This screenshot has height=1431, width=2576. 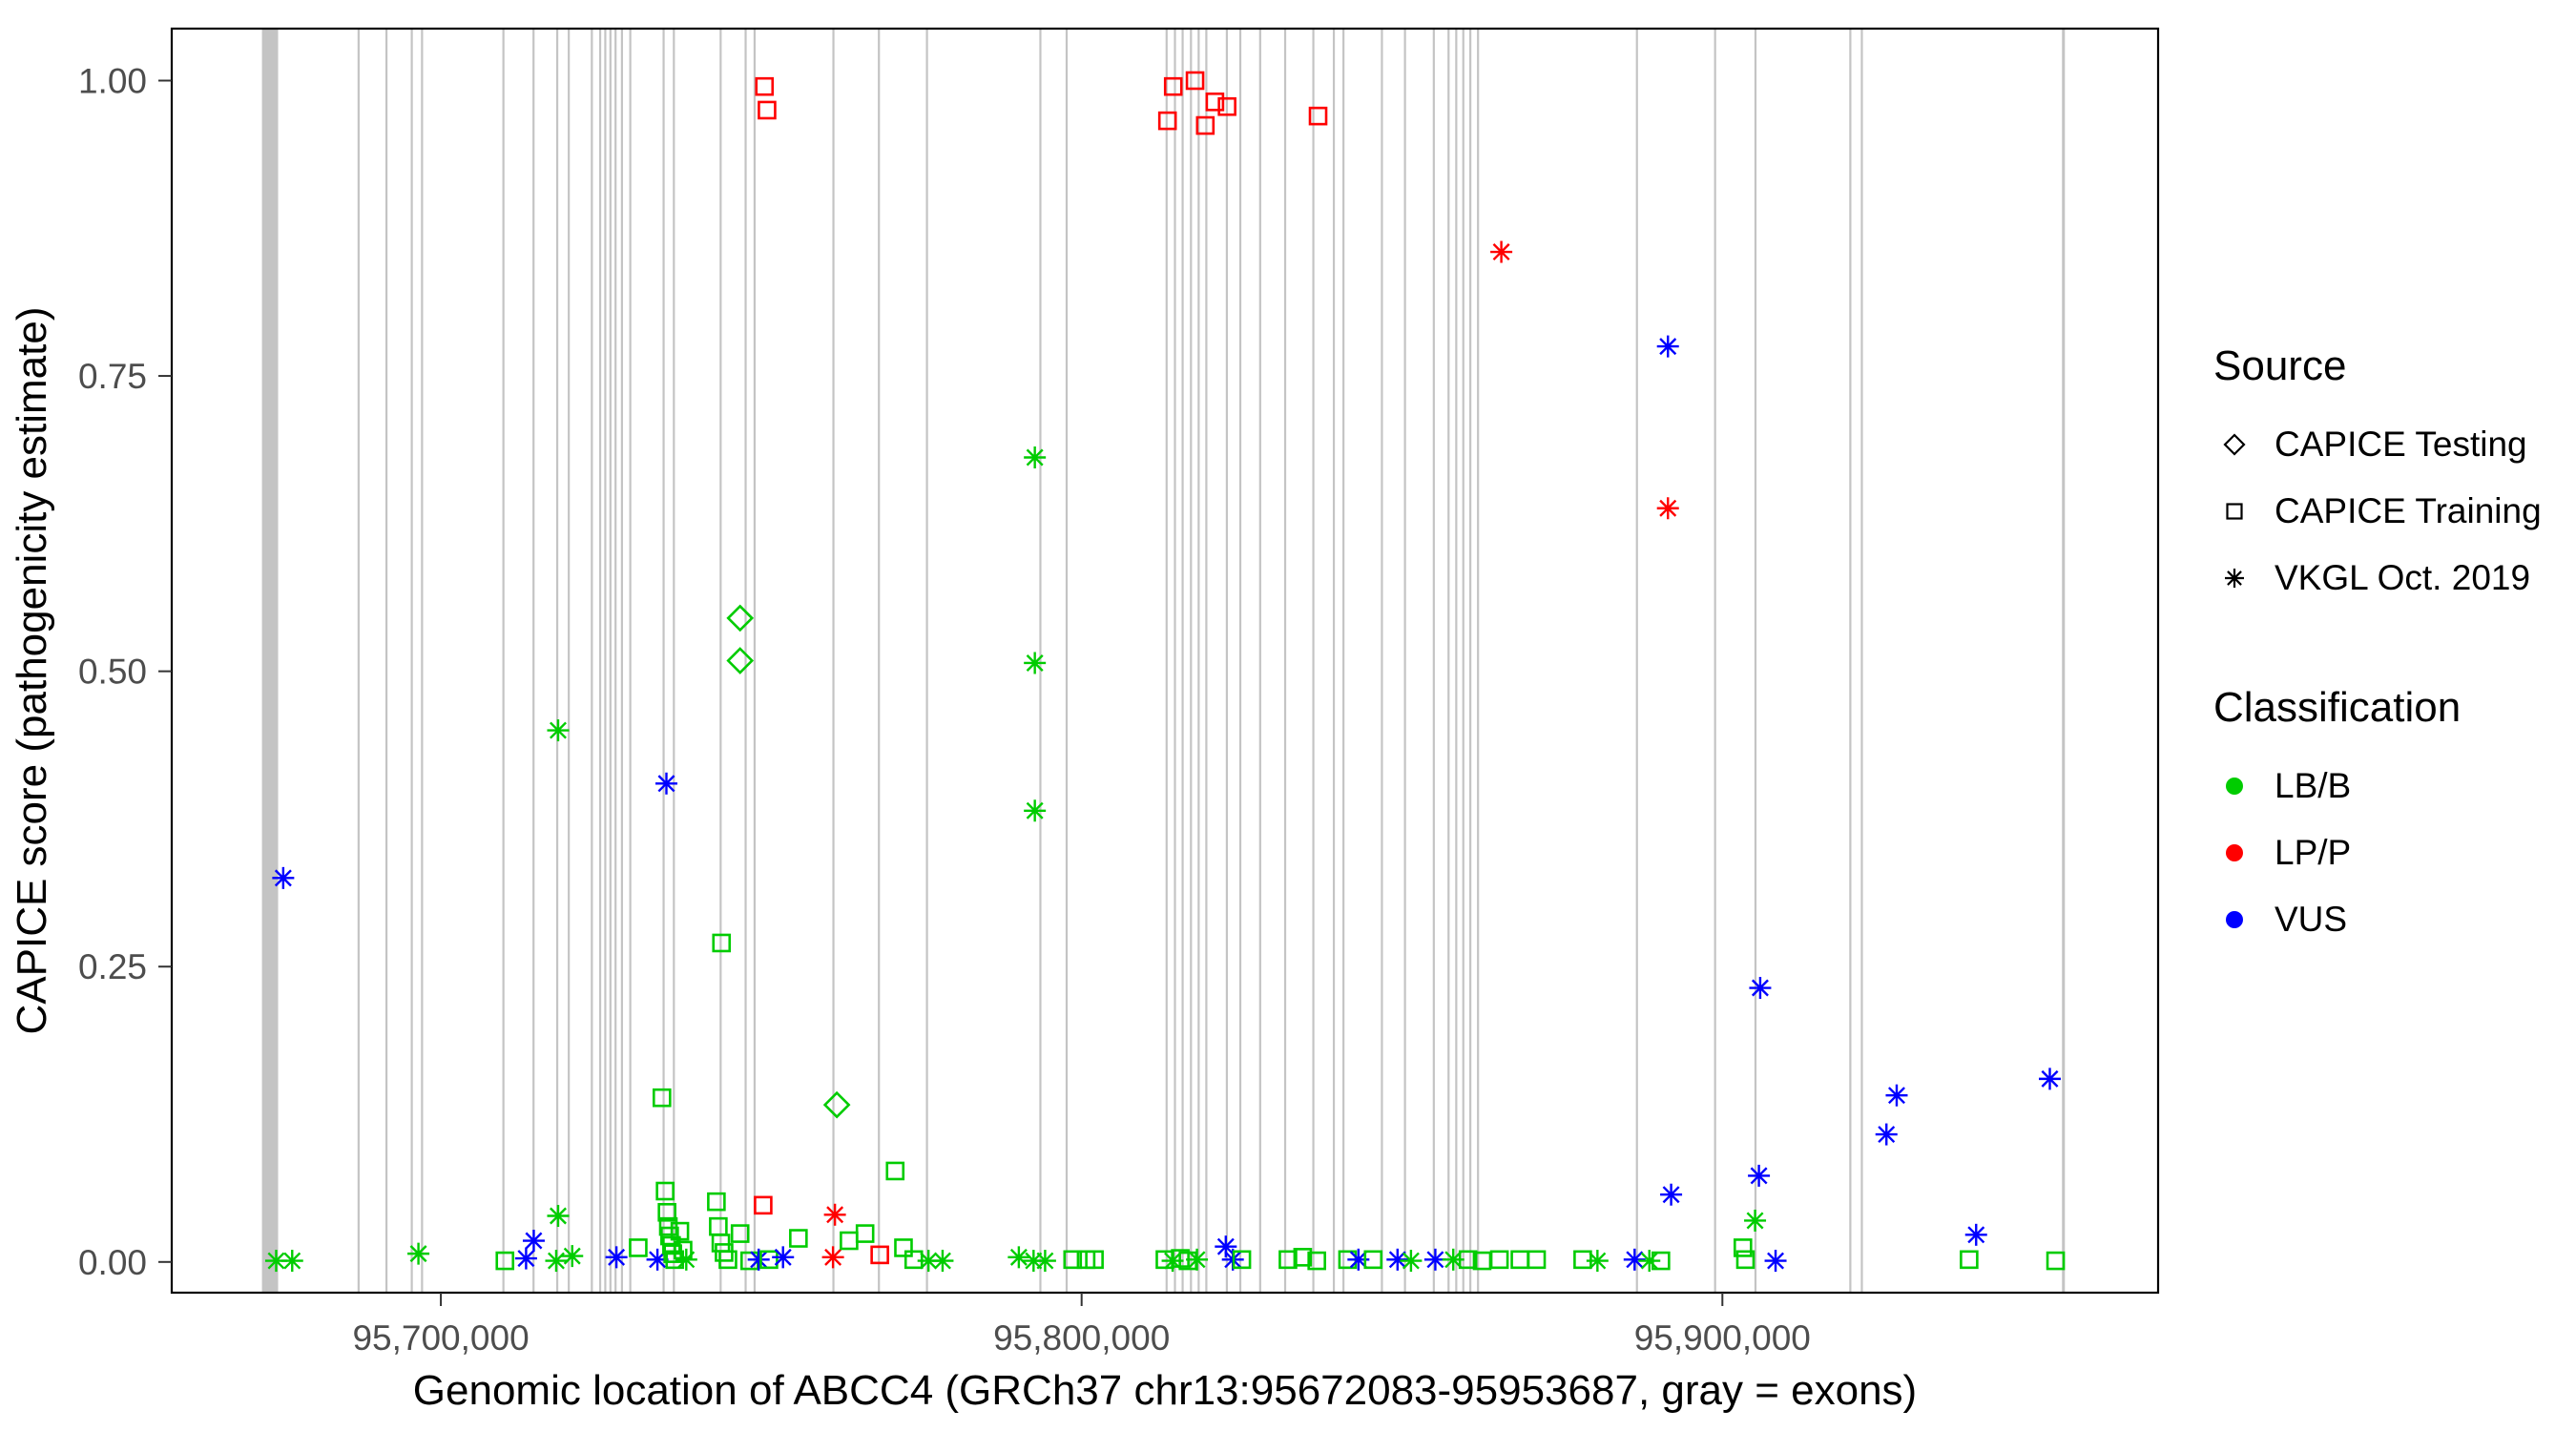 I want to click on legend-item-lbb: LB/B, so click(x=2385, y=786).